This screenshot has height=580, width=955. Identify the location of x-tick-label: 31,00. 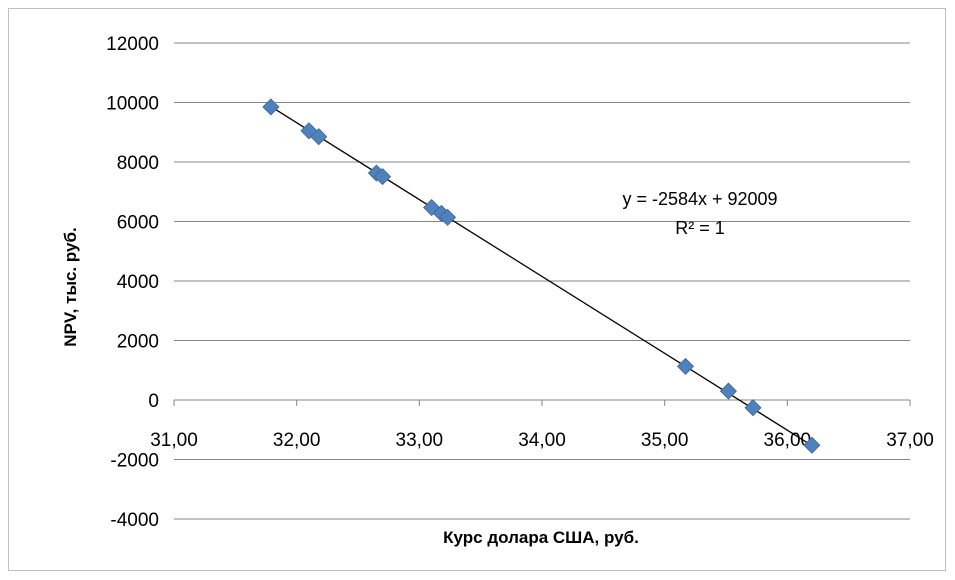
(174, 440).